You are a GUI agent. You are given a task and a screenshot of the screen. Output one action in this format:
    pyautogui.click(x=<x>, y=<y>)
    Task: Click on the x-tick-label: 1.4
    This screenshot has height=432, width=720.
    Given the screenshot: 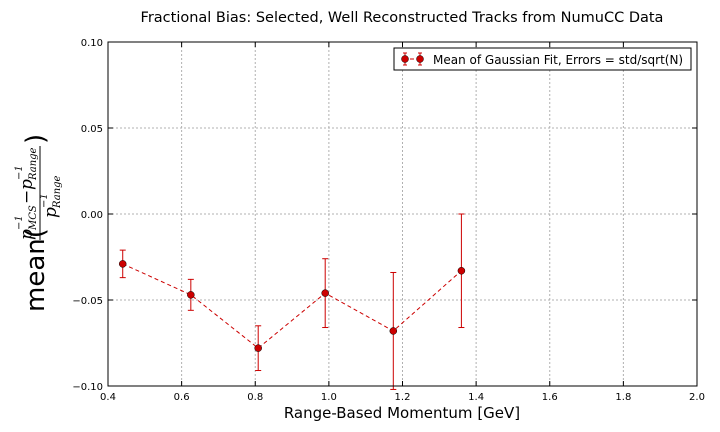 What is the action you would take?
    pyautogui.click(x=476, y=397)
    